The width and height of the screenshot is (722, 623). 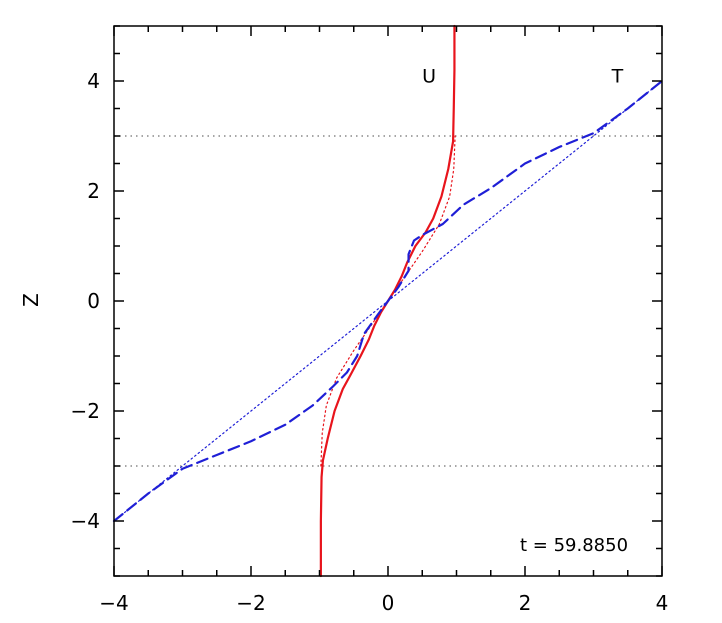 I want to click on y-tick-label: 0, so click(x=93, y=301).